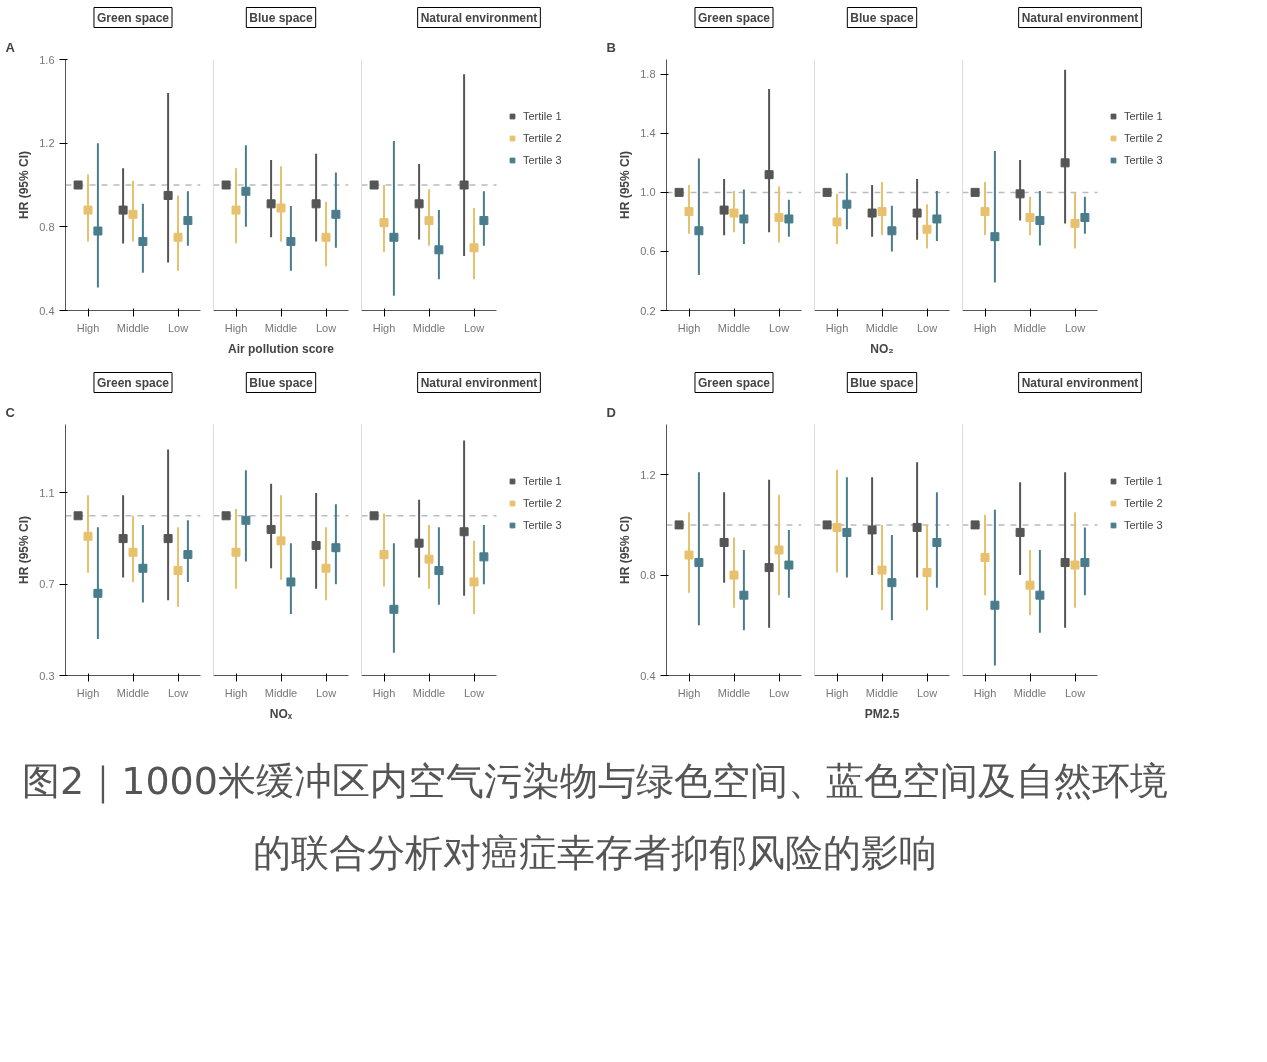 The height and width of the screenshot is (1062, 1267). What do you see at coordinates (10, 412) in the screenshot?
I see `text: C` at bounding box center [10, 412].